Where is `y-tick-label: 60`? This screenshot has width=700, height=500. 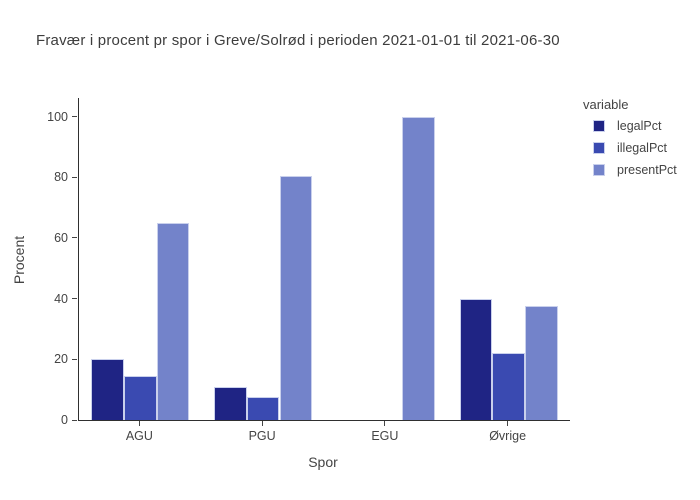 y-tick-label: 60 is located at coordinates (61, 237).